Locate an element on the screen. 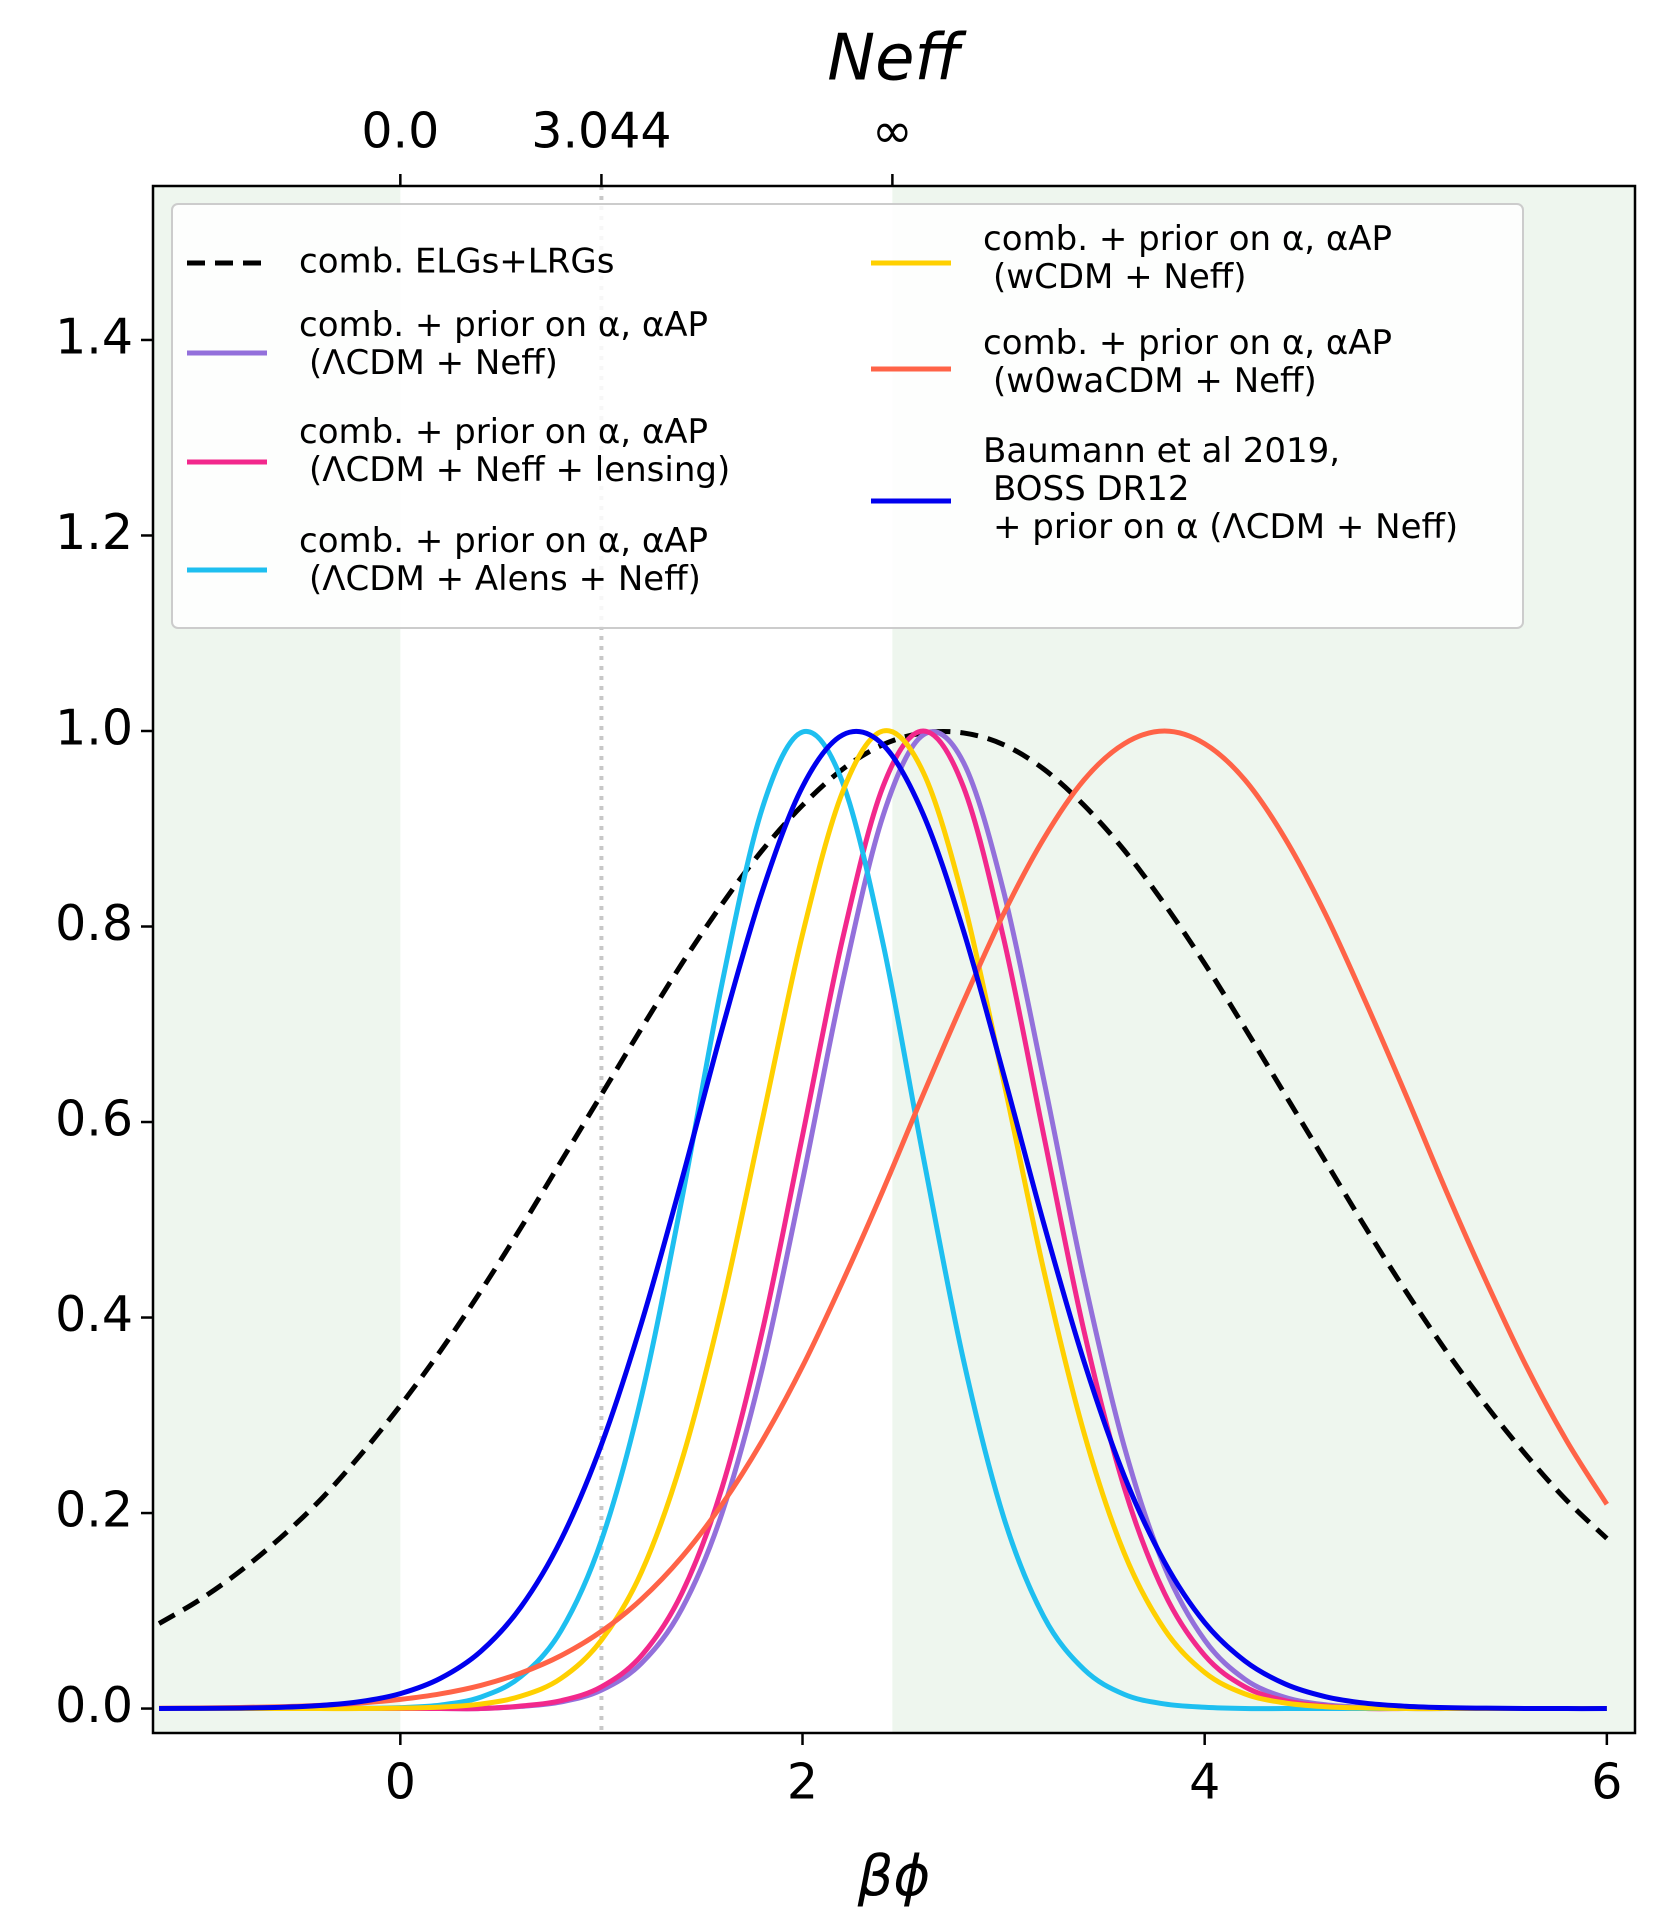  top-tick-label: ∞ is located at coordinates (892, 131).